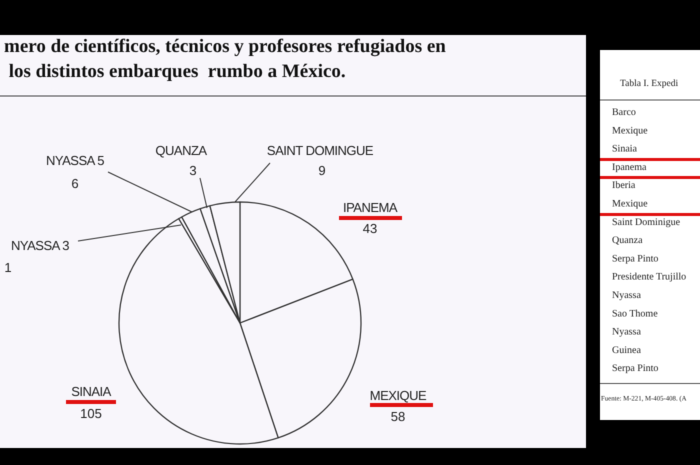 The width and height of the screenshot is (700, 465). I want to click on slice-label: QUANZA, so click(181, 150).